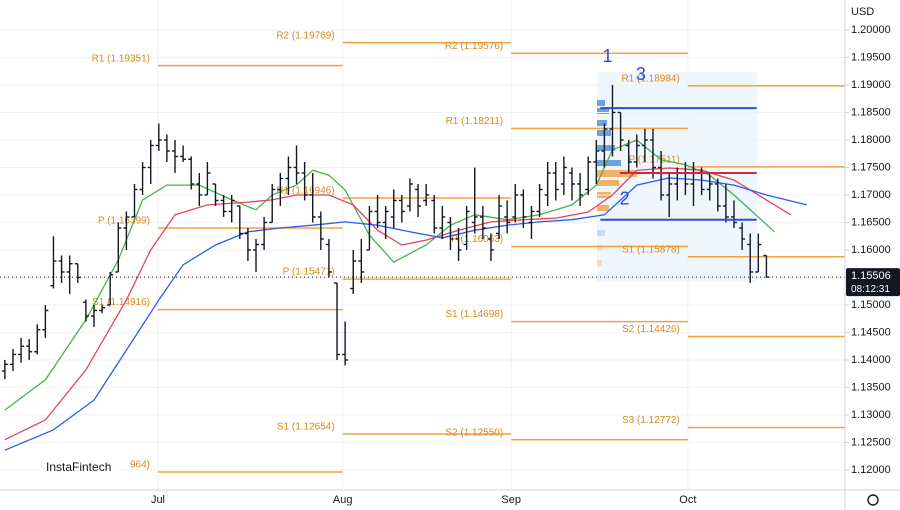 The width and height of the screenshot is (900, 510). Describe the element at coordinates (477, 239) in the screenshot. I see `pivot-label: P (1.16063)` at that location.